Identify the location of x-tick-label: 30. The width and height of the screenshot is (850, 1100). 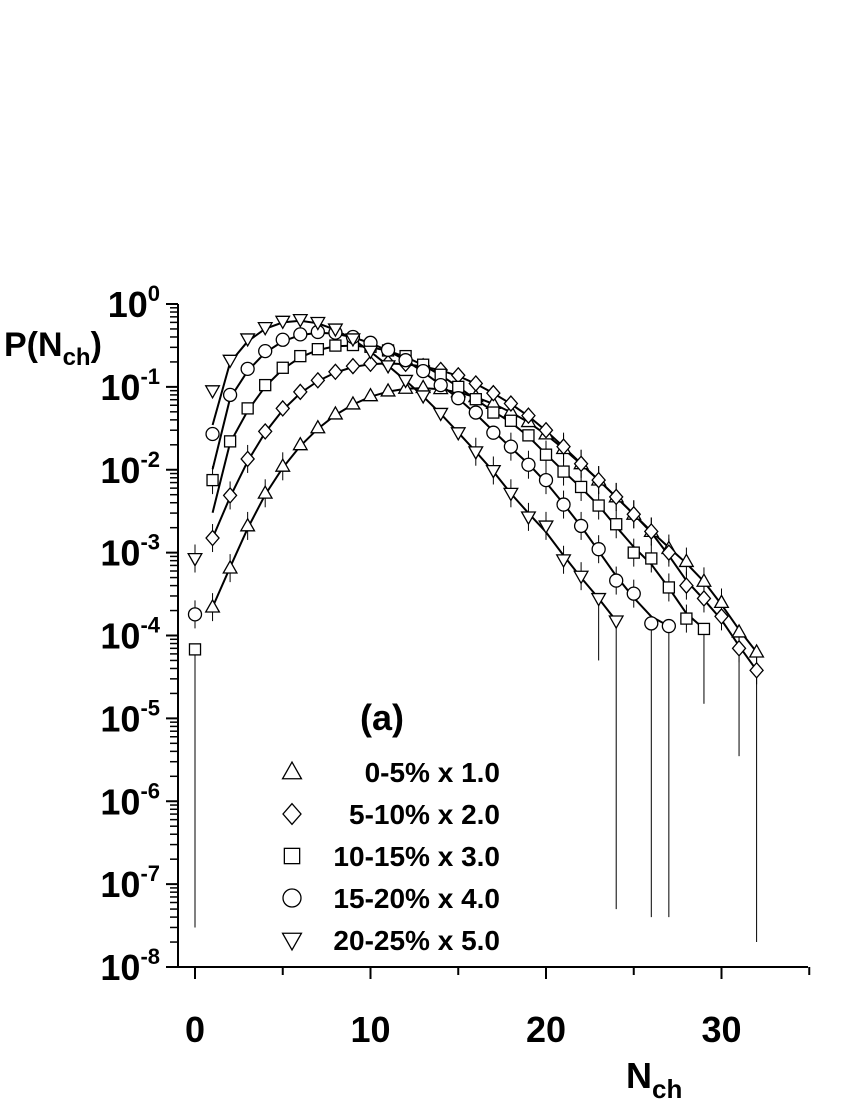
(721, 1029).